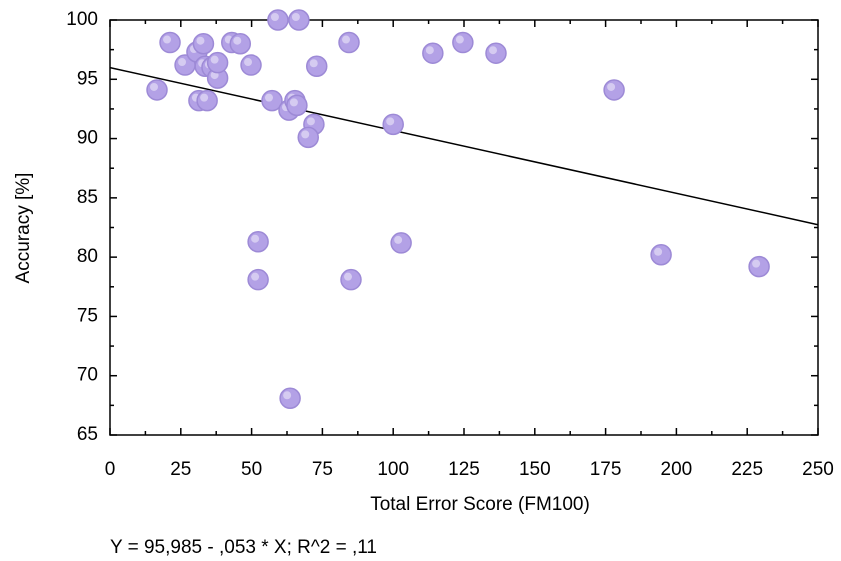  What do you see at coordinates (82, 19) in the screenshot?
I see `y-tick-label: 100` at bounding box center [82, 19].